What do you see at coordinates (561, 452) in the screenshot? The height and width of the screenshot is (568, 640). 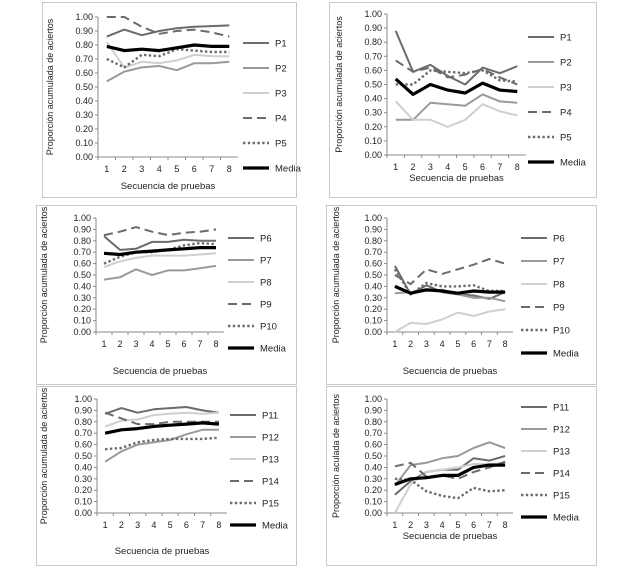 I see `legend-label-p13: P13` at bounding box center [561, 452].